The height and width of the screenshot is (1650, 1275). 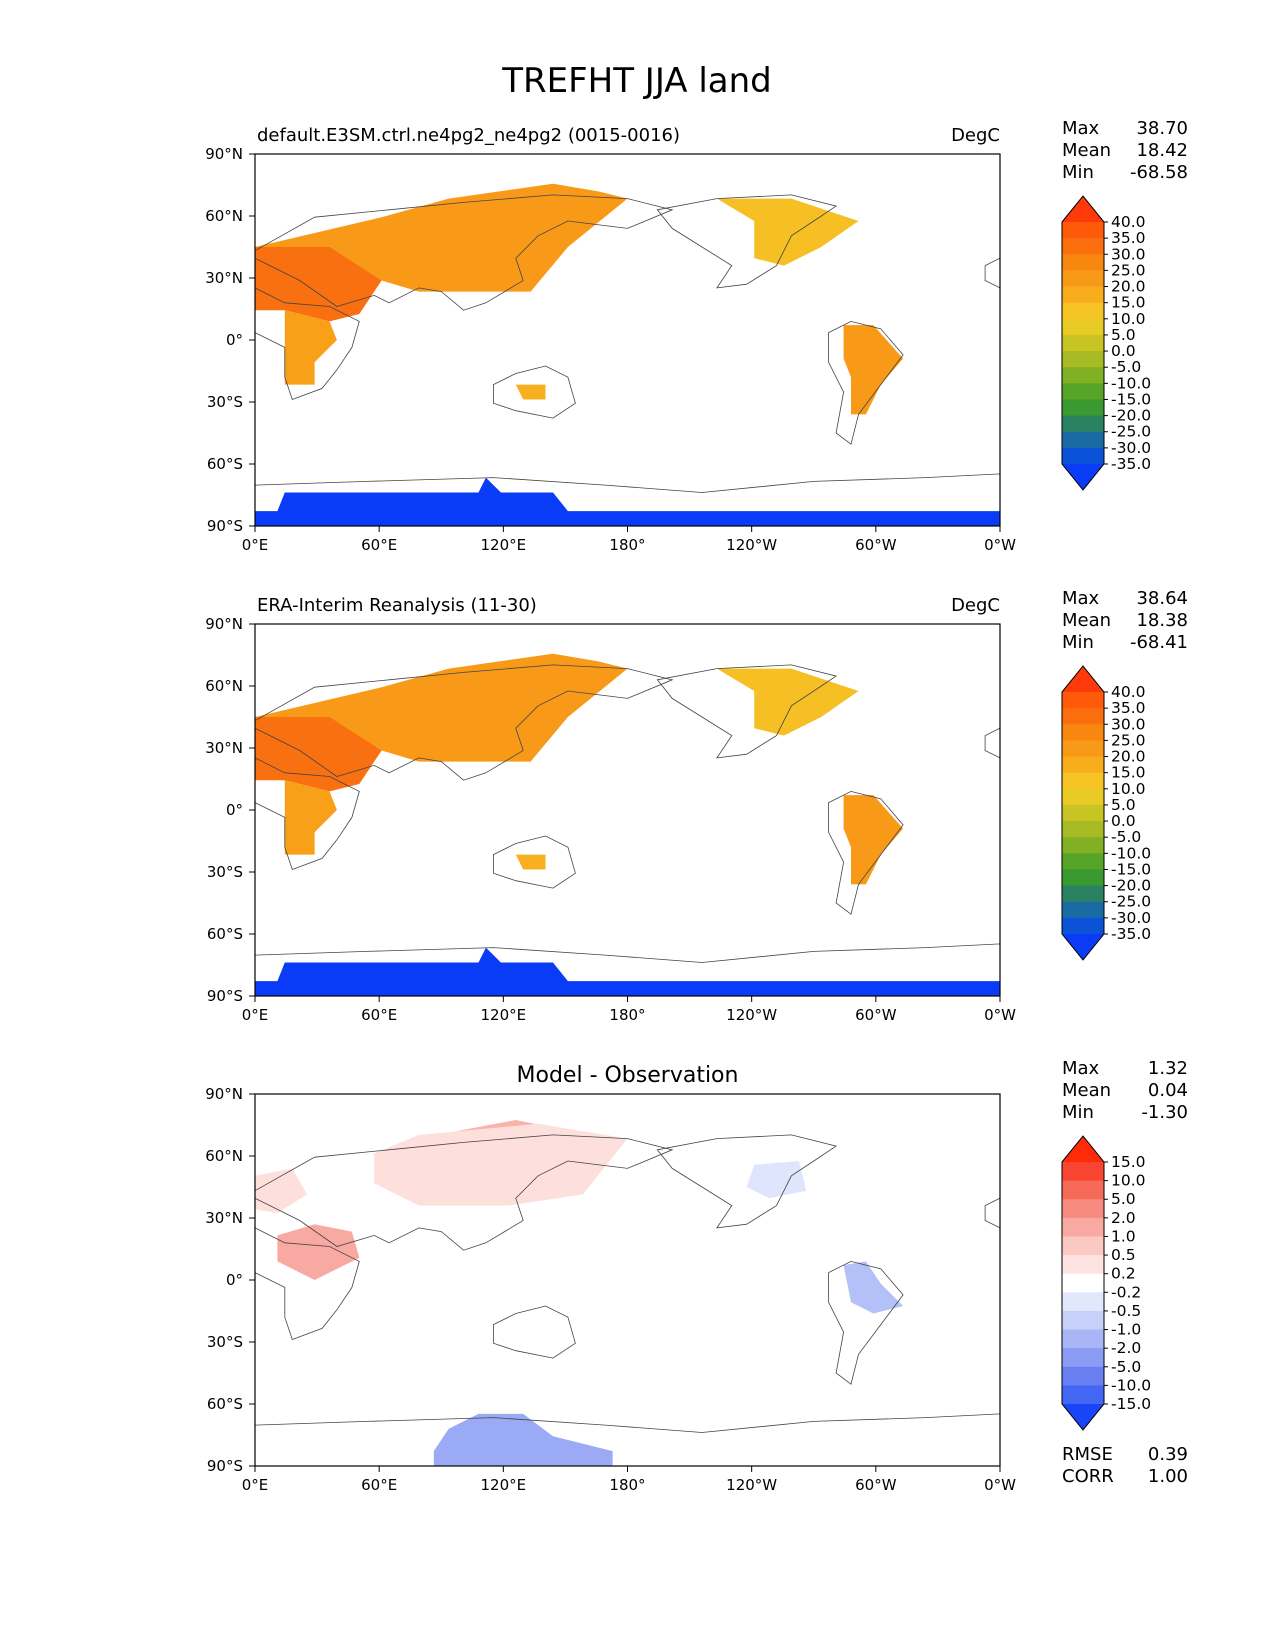 I want to click on figure-title: TREFHT JJA land, so click(x=636, y=81).